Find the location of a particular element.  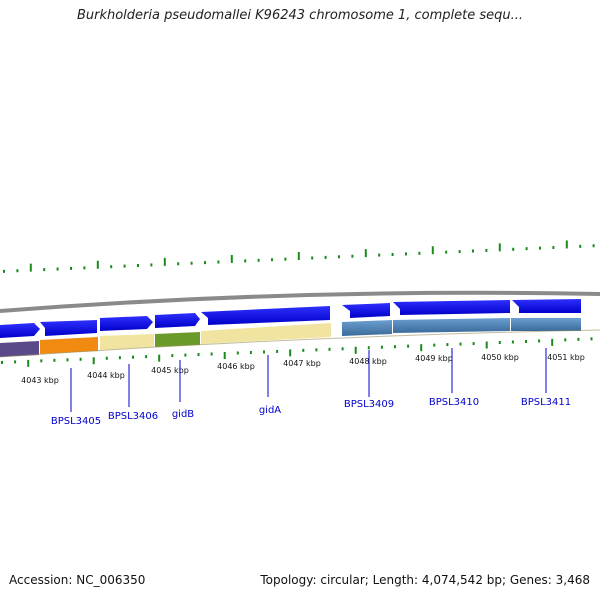

reverse-strand-baseline is located at coordinates (300, 343).